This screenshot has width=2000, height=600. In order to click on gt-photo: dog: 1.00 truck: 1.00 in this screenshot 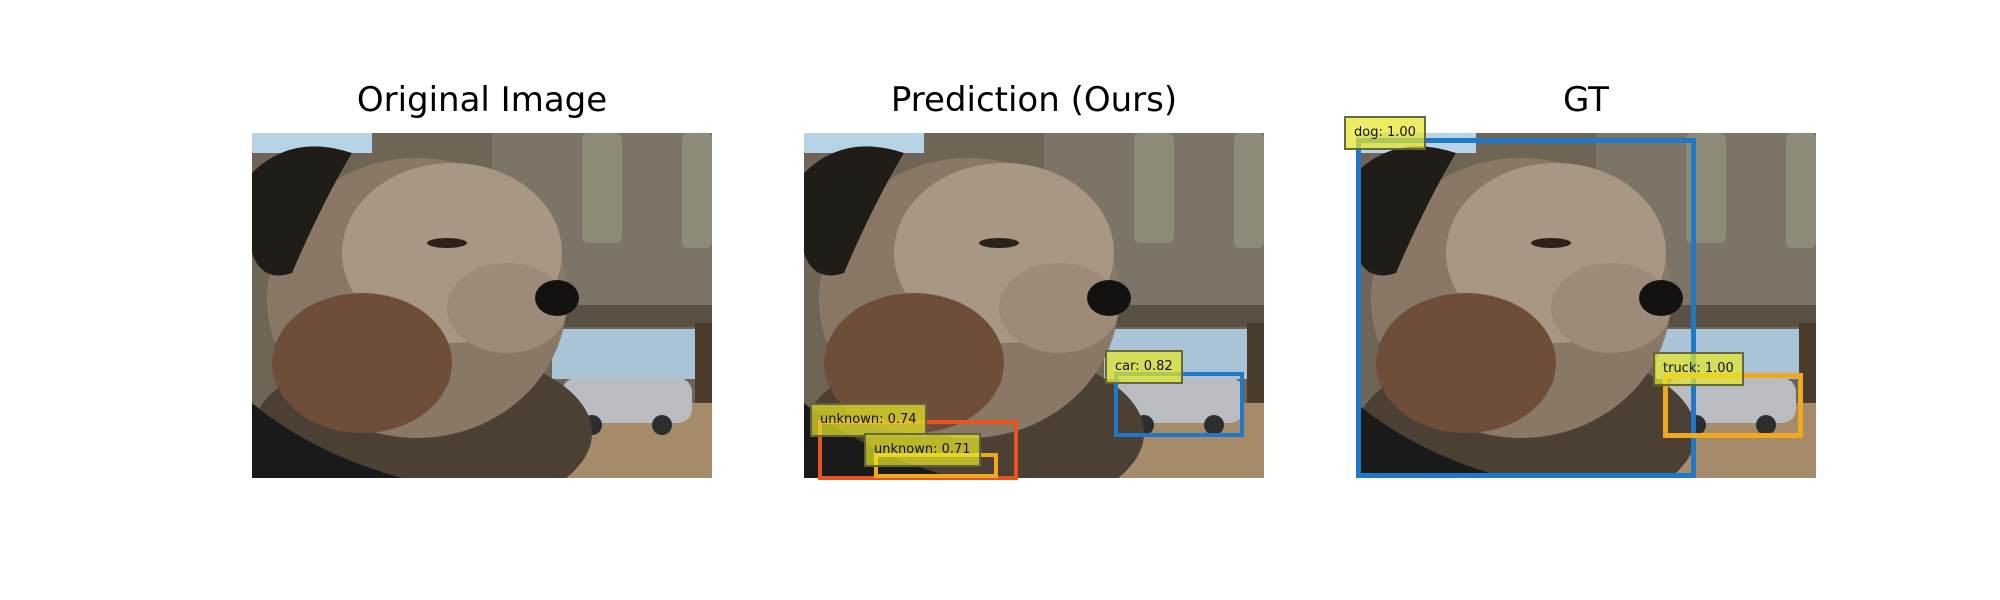, I will do `click(1580, 297)`.